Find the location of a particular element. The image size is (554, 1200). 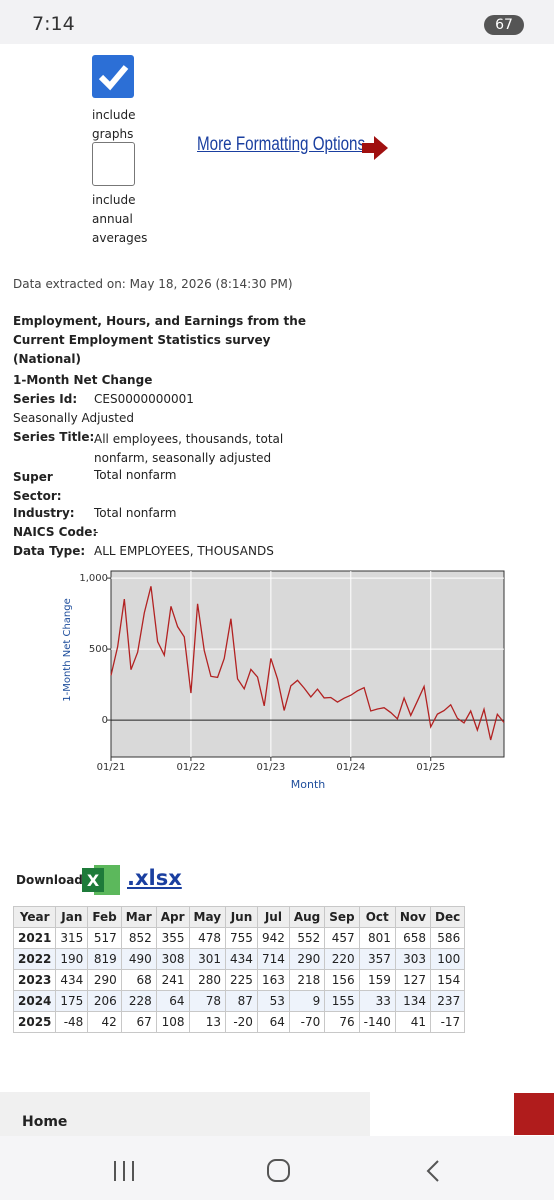

value-cell: 100 is located at coordinates (447, 959).